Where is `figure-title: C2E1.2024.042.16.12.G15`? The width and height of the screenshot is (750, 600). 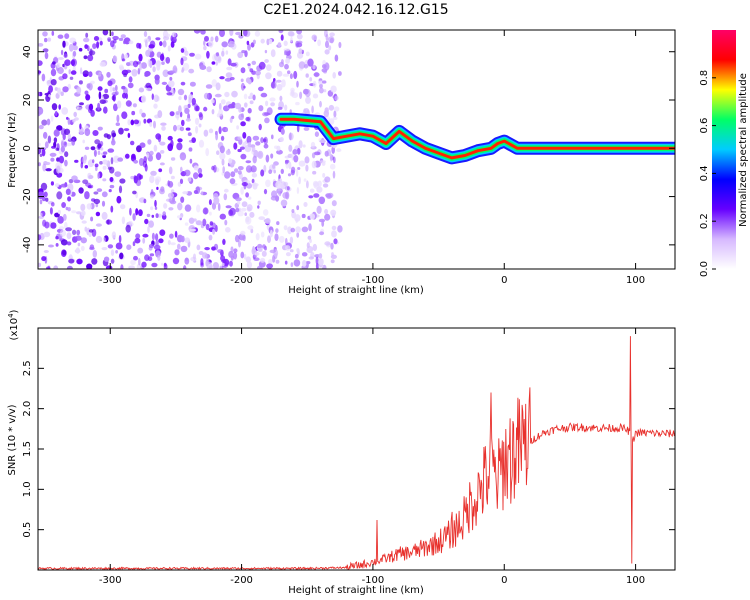 figure-title: C2E1.2024.042.16.12.G15 is located at coordinates (355, 10).